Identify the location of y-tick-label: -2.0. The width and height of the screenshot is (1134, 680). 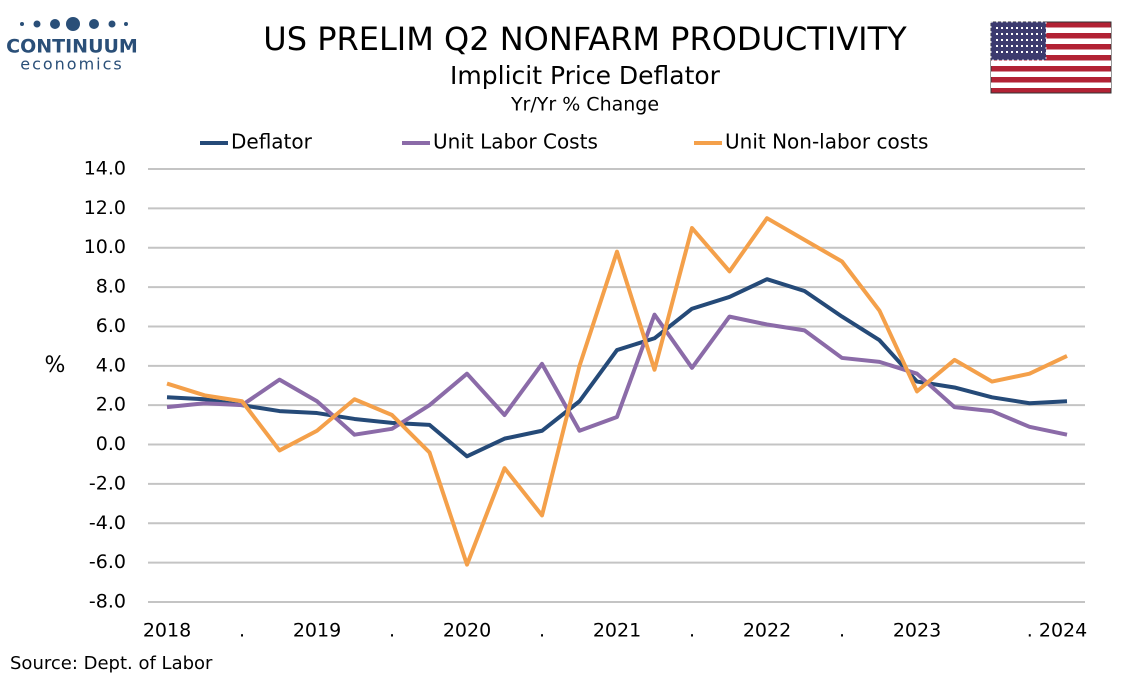
(107, 483).